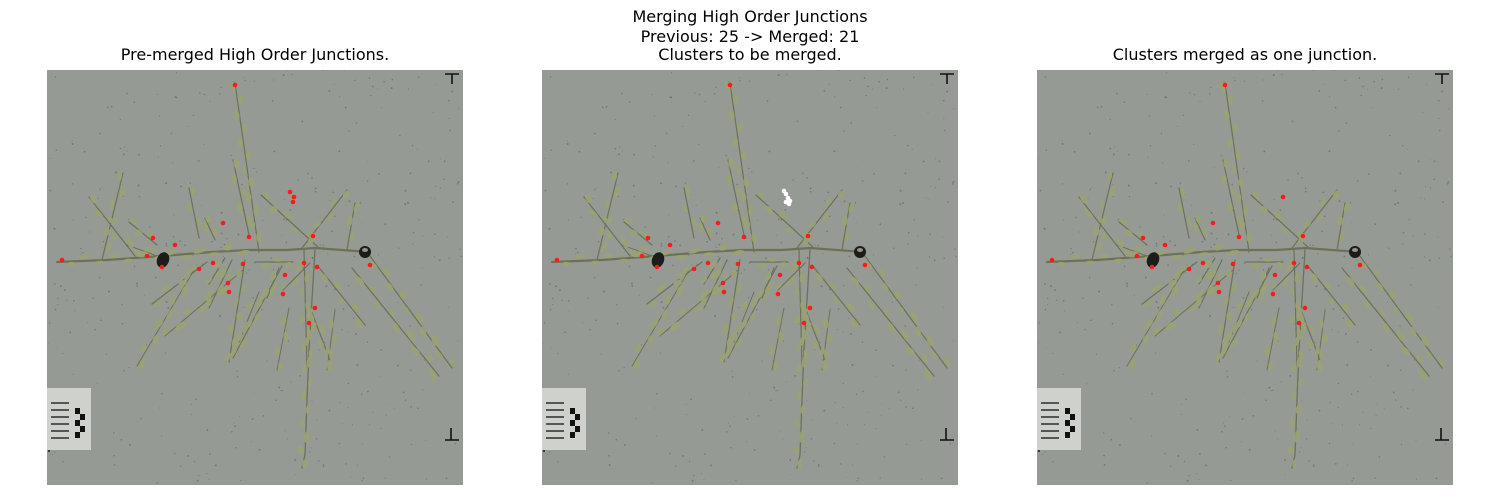 The height and width of the screenshot is (500, 1500). What do you see at coordinates (213, 255) in the screenshot?
I see `plant-main-stem` at bounding box center [213, 255].